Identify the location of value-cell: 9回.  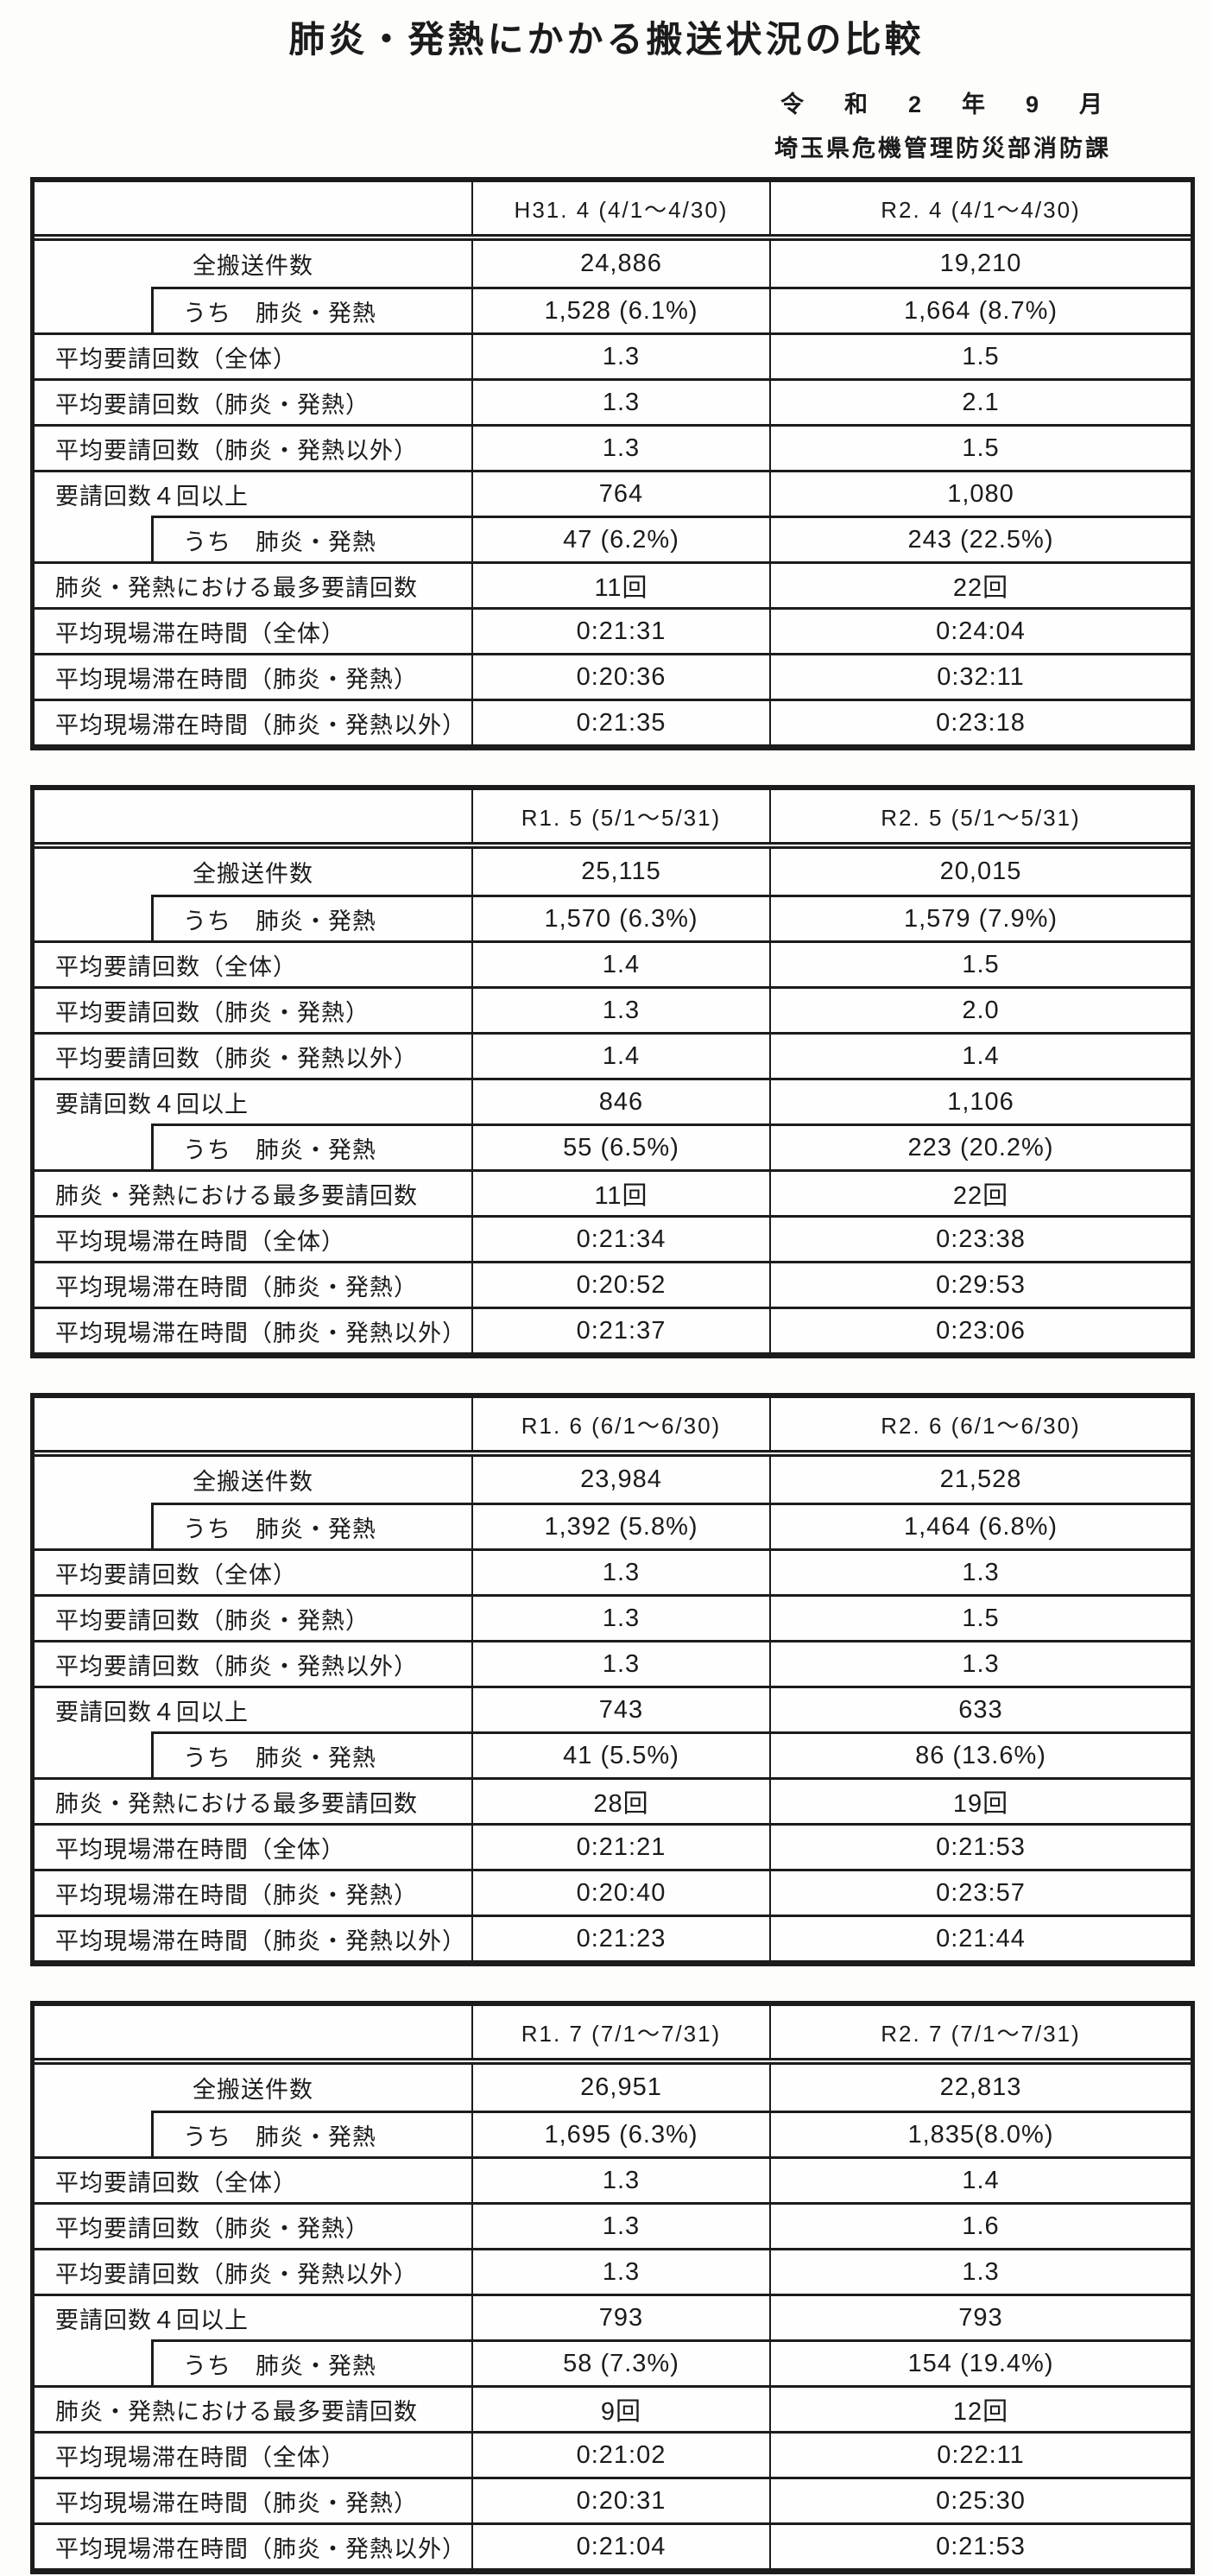
(620, 2408).